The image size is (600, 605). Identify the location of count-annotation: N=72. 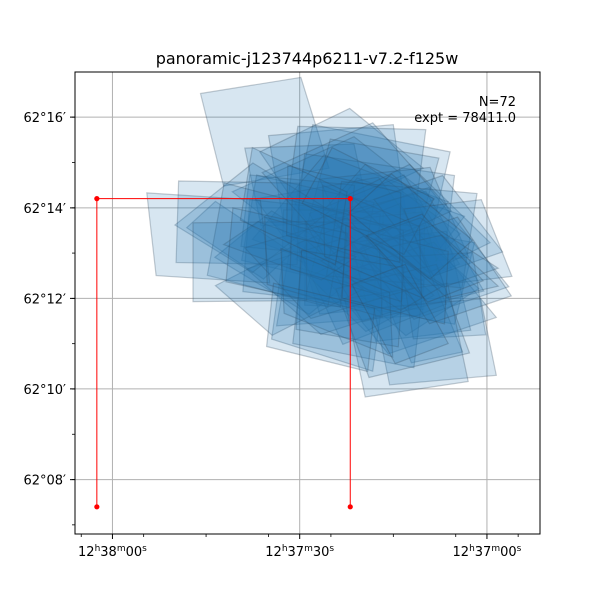
(497, 102).